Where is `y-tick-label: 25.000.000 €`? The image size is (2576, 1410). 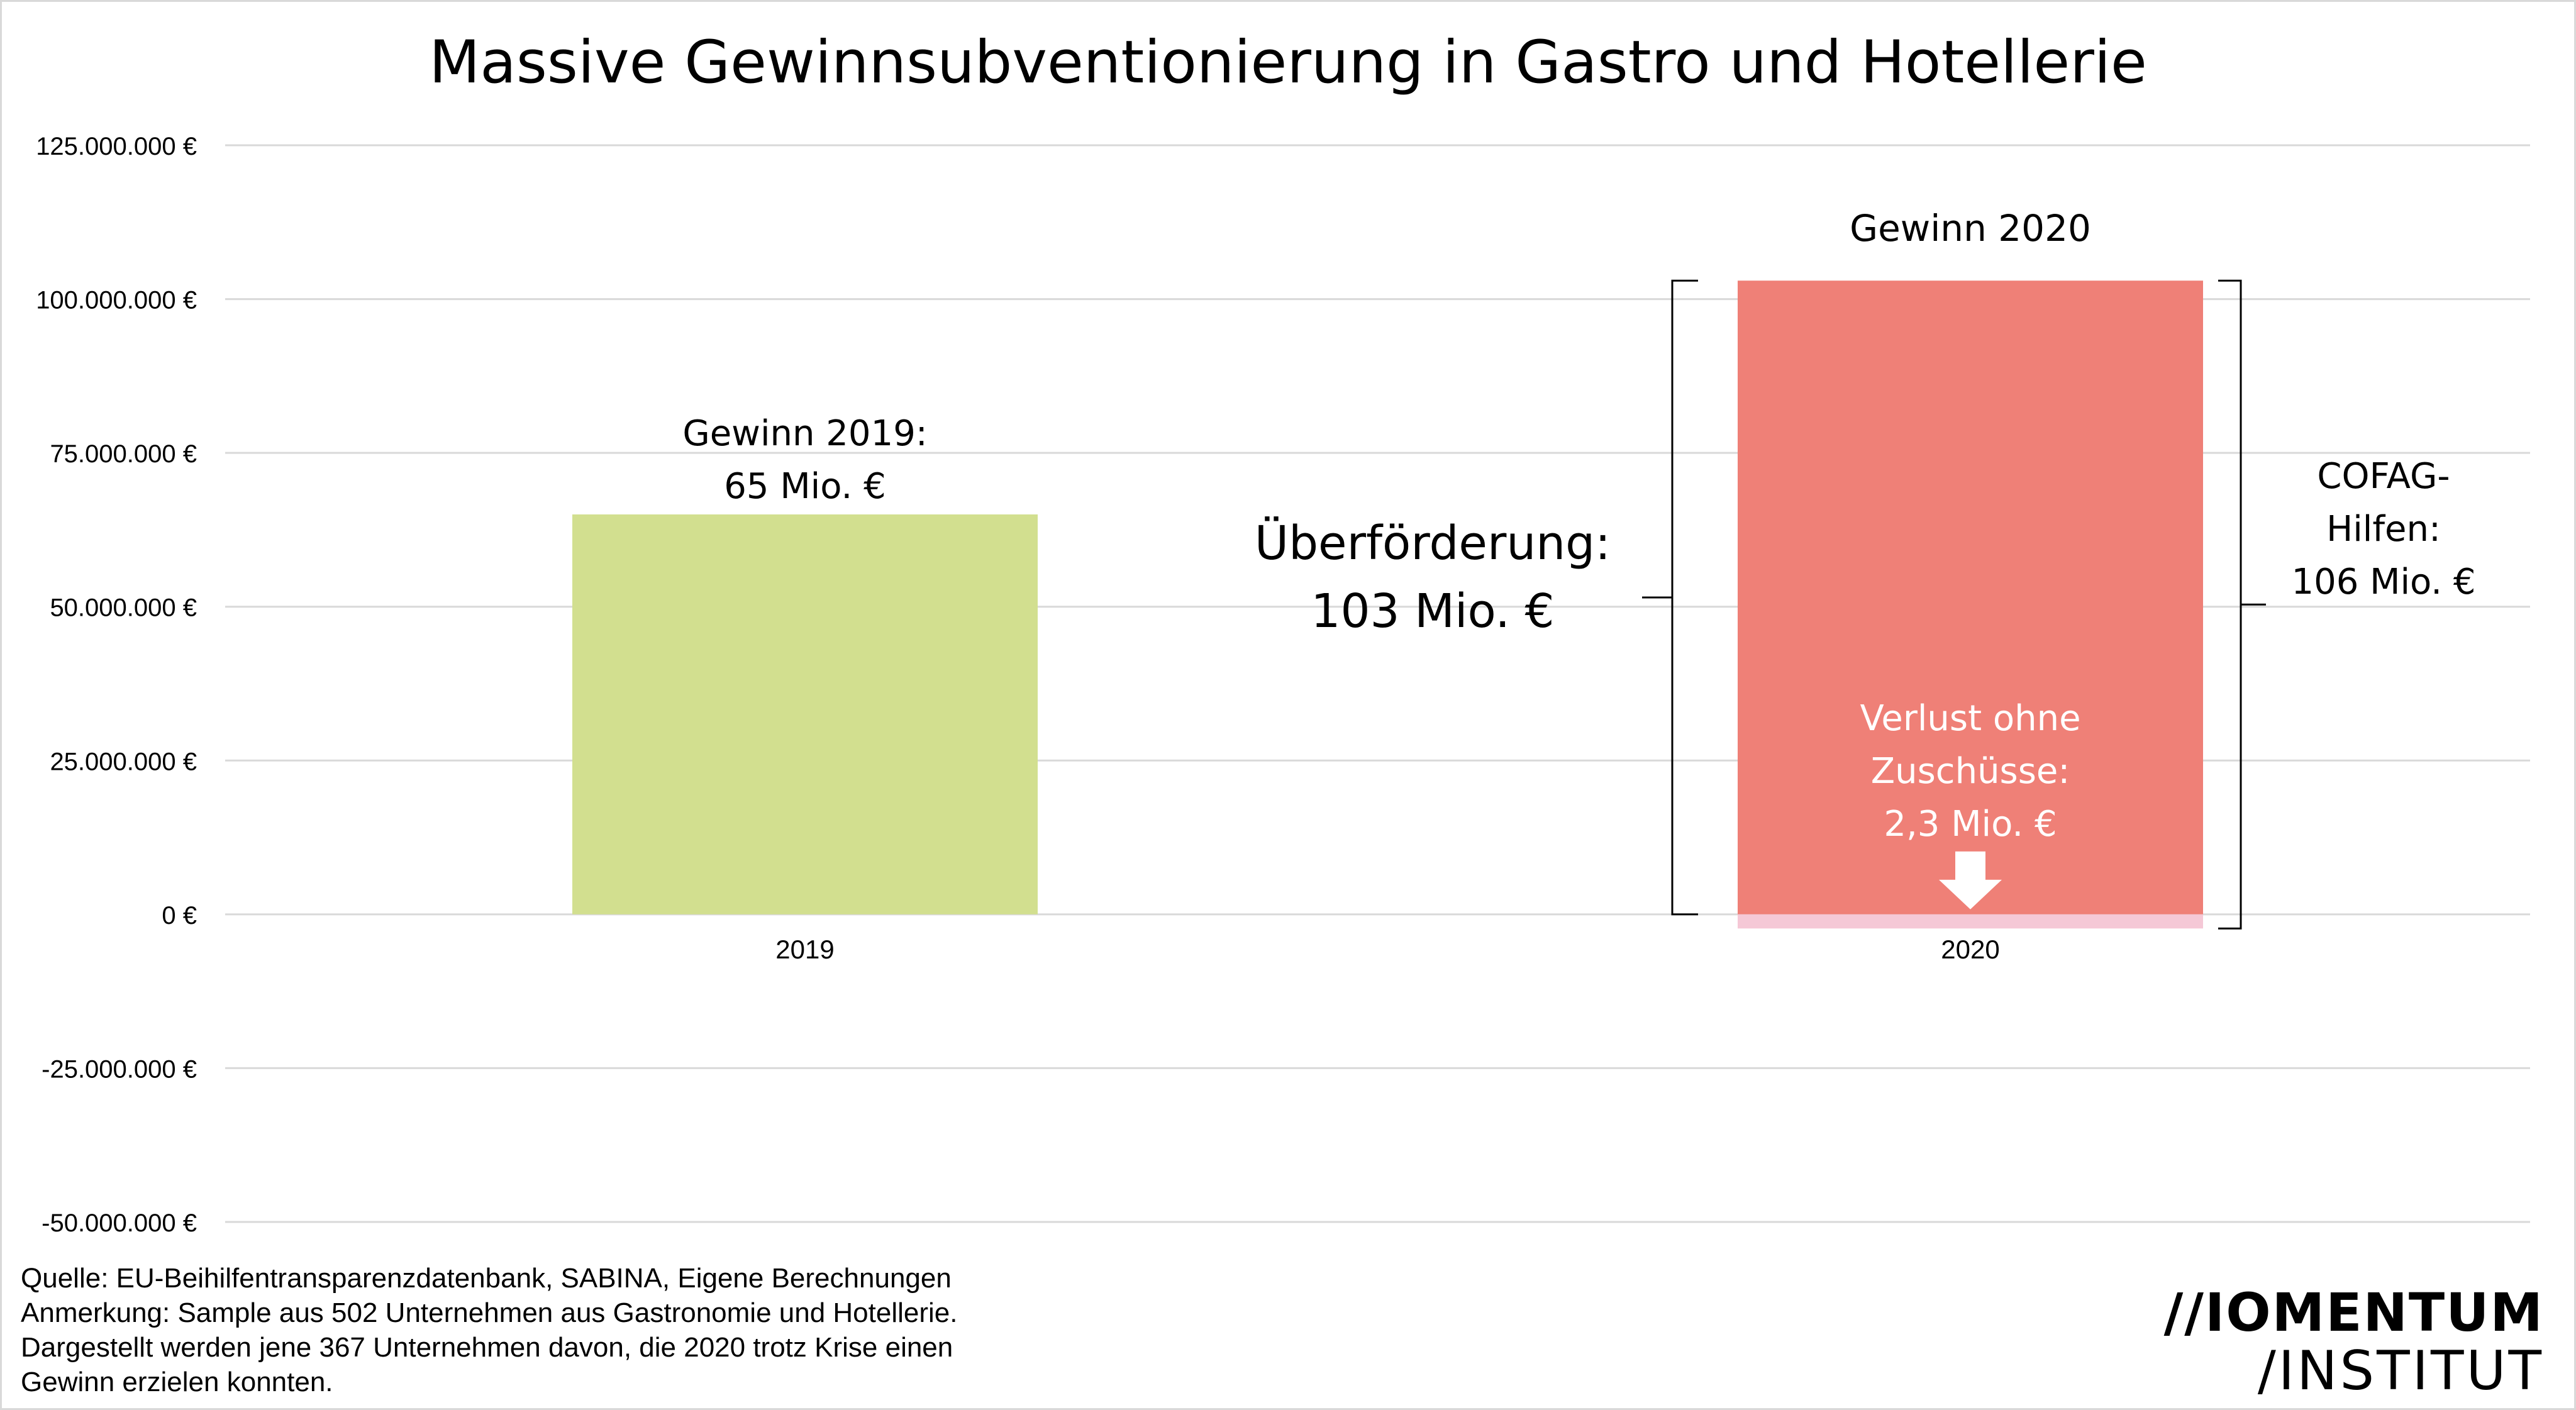 y-tick-label: 25.000.000 € is located at coordinates (123, 761).